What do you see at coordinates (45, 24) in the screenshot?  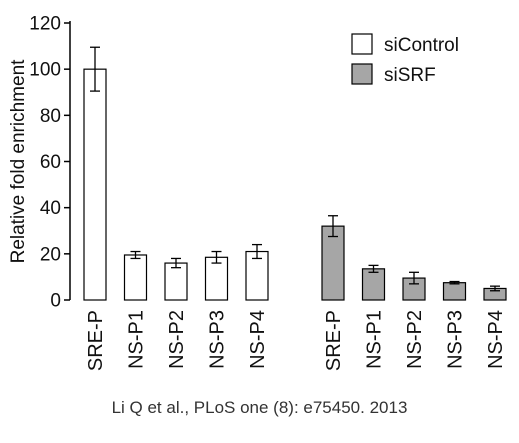 I see `y-tick-label-120: 120` at bounding box center [45, 24].